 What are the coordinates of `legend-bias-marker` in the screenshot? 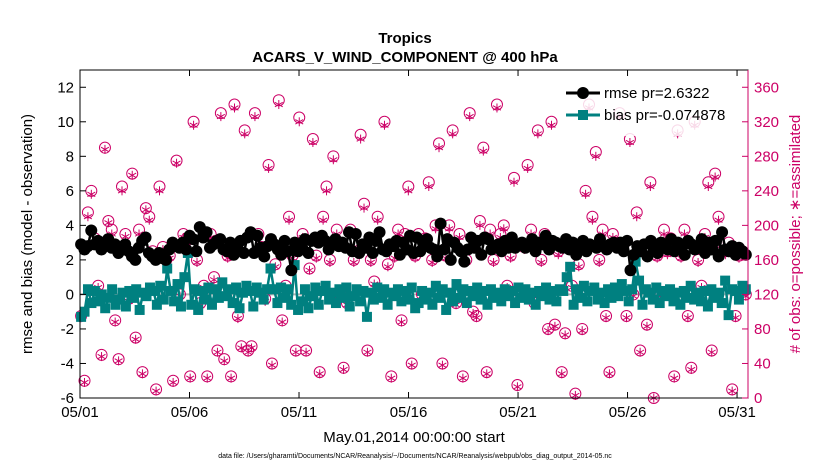 It's located at (583, 115).